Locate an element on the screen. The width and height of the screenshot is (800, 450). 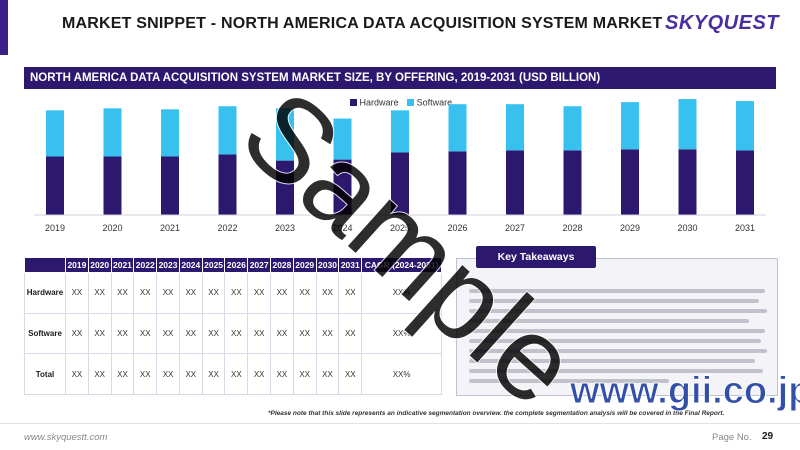
legend-swatch-software is located at coordinates (411, 103).